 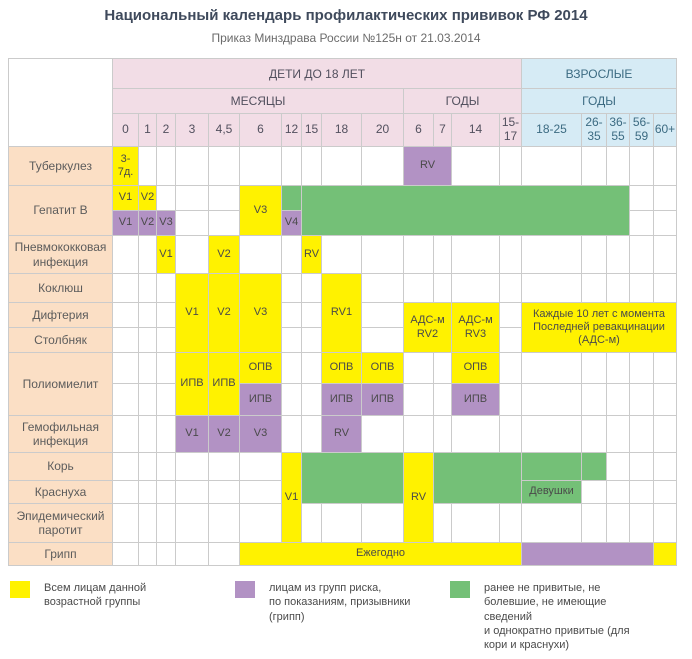 What do you see at coordinates (342, 254) in the screenshot?
I see `table-row: Пневмококковая инфекция V1 V2 RV` at bounding box center [342, 254].